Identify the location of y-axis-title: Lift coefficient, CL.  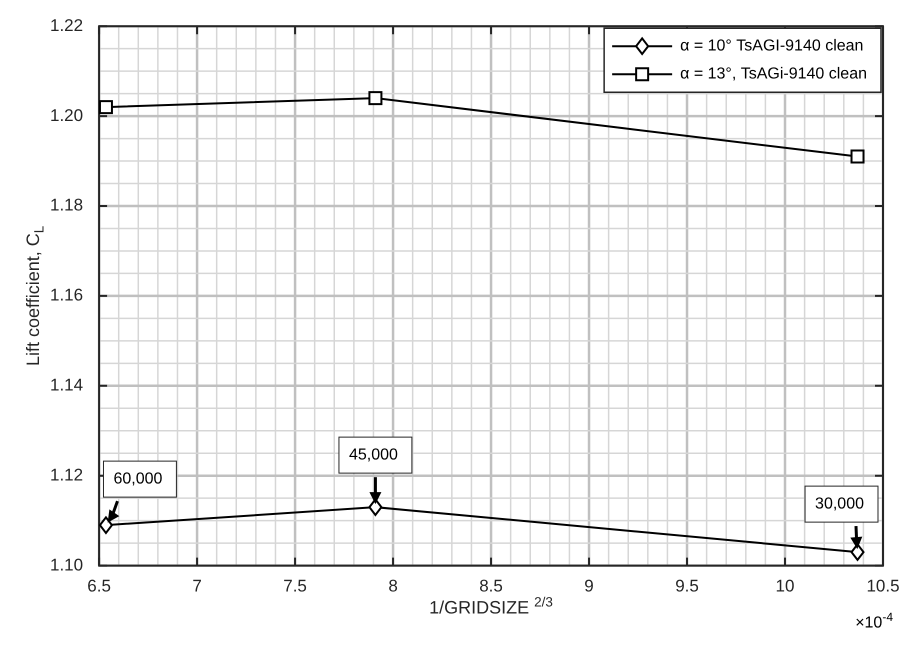
(34, 295).